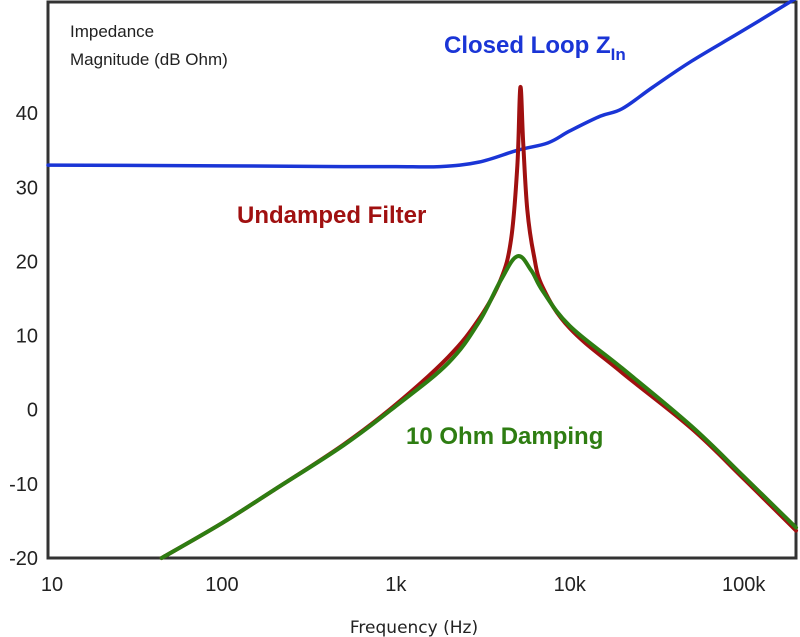  Describe the element at coordinates (570, 585) in the screenshot. I see `x-tick-label: 10k` at that location.